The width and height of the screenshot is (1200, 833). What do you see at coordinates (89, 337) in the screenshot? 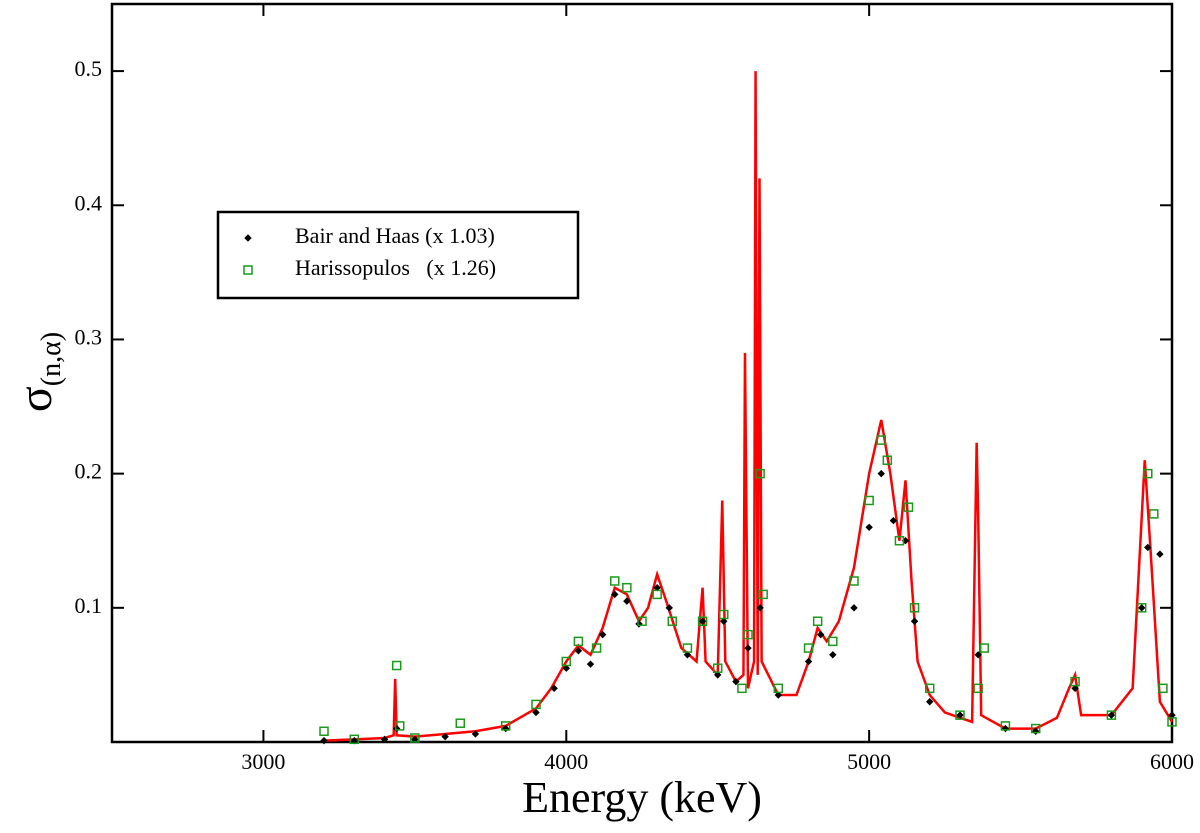
I see `y-tick-label: 0.3` at bounding box center [89, 337].